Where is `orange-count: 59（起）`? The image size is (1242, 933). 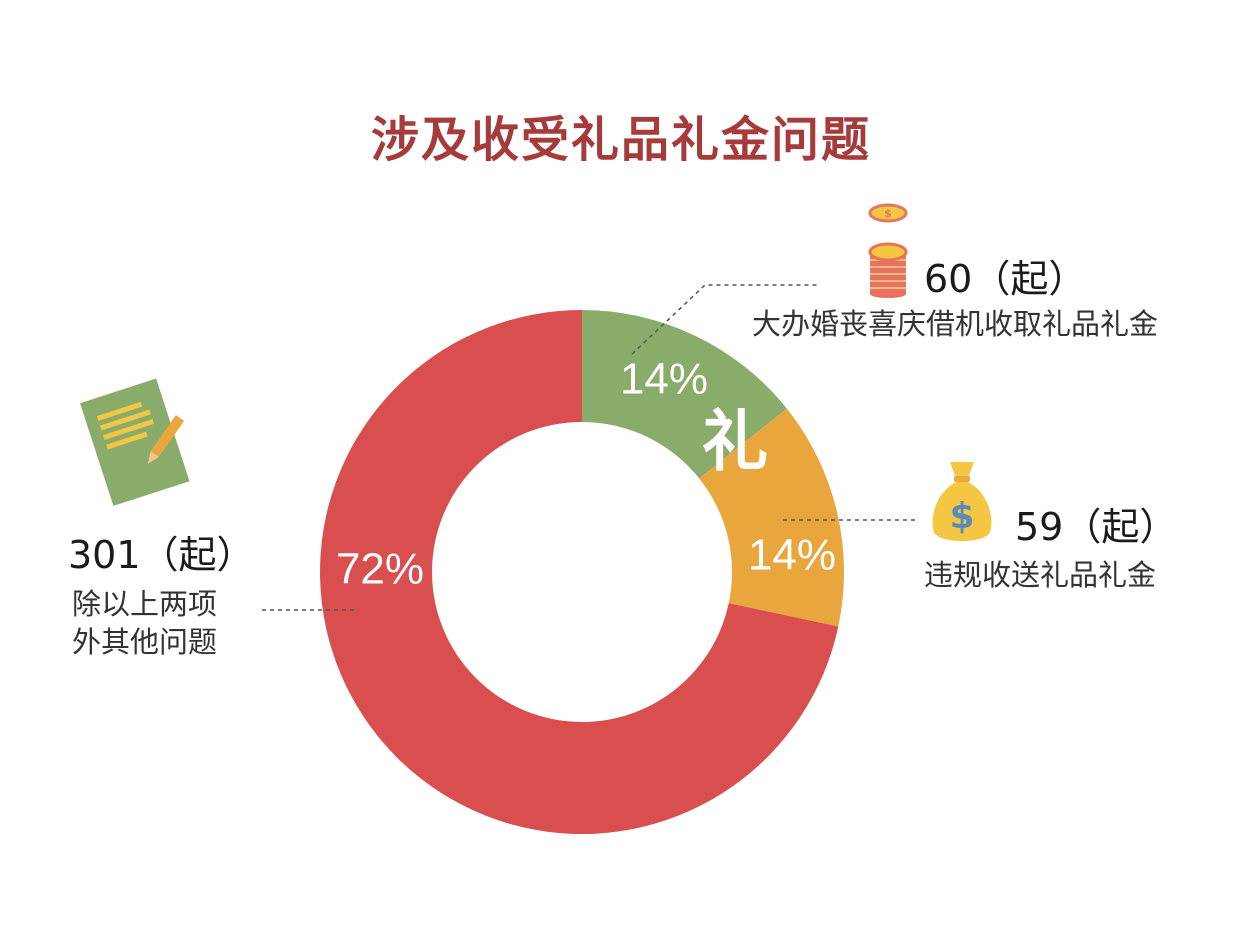 orange-count: 59（起） is located at coordinates (1096, 527).